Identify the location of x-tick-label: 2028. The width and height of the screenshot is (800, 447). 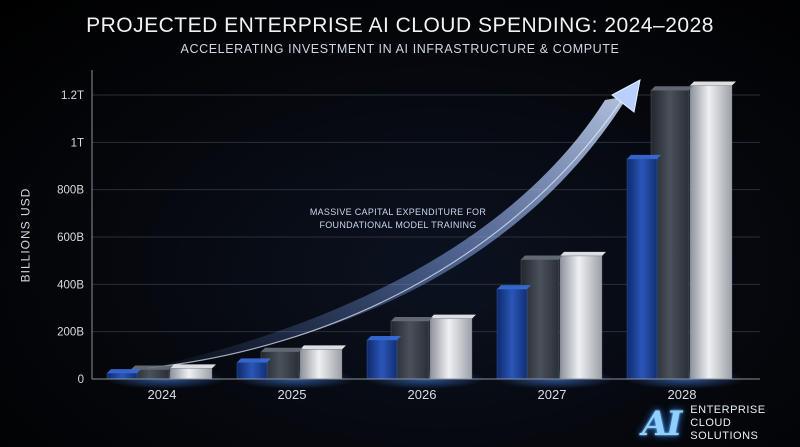
(682, 394).